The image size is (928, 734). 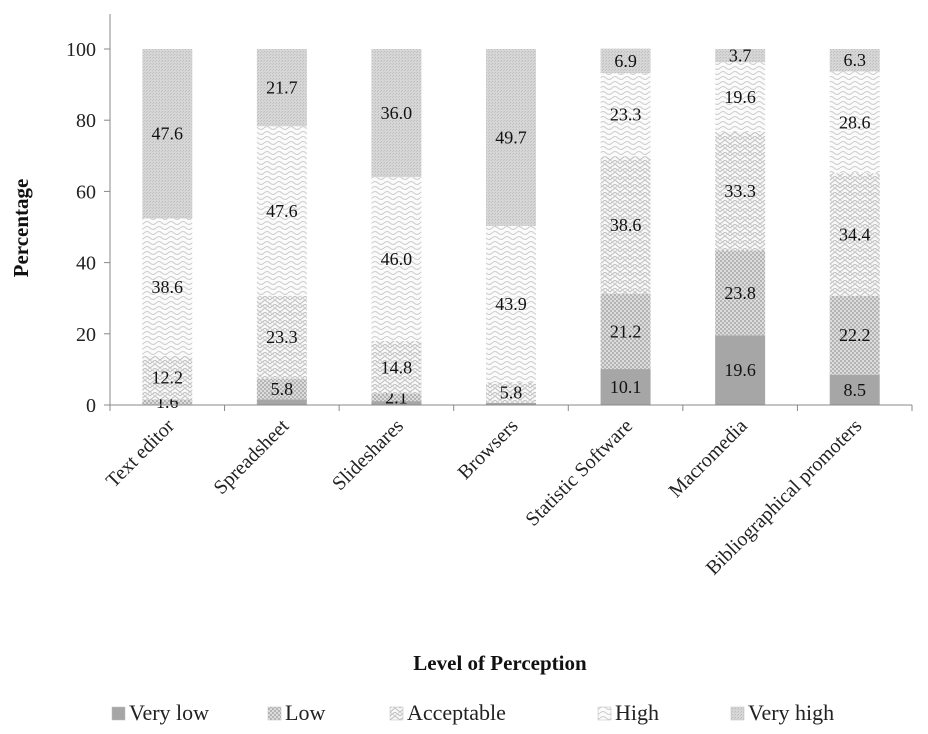 I want to click on x-tick-label: Spreadsheet, so click(x=252, y=457).